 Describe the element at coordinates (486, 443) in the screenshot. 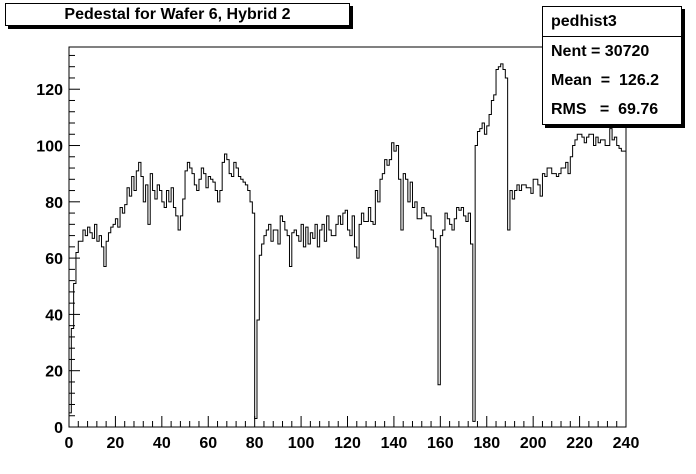

I see `x-tick-label: 180` at that location.